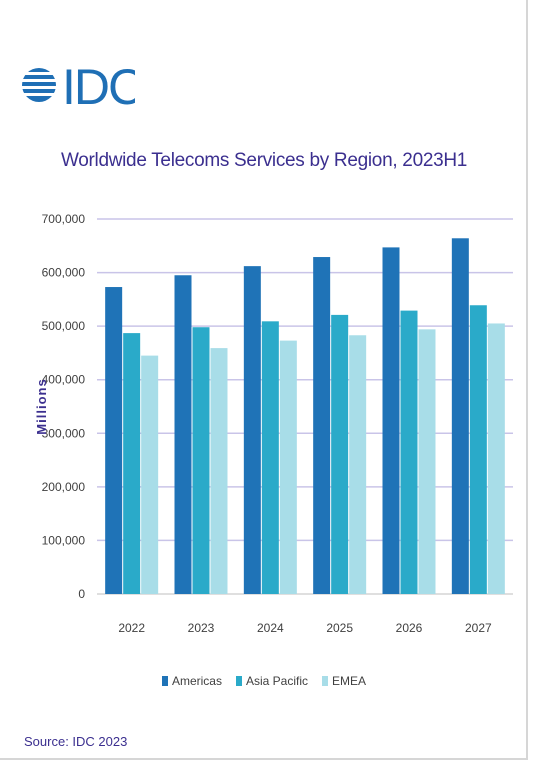  What do you see at coordinates (478, 628) in the screenshot?
I see `x-tick-label: 2027` at bounding box center [478, 628].